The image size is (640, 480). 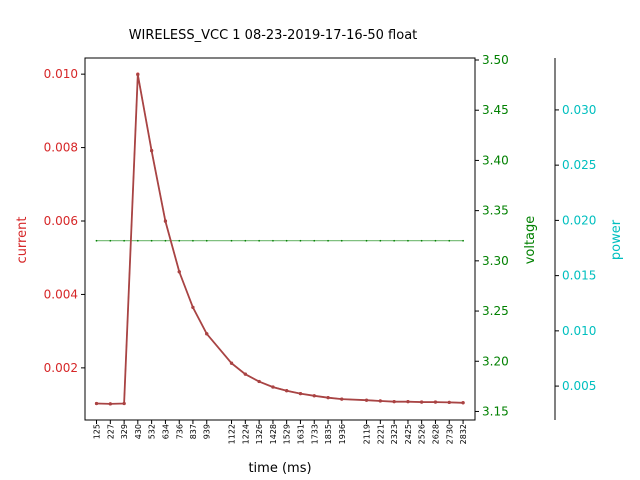 What do you see at coordinates (300, 434) in the screenshot?
I see `x-tick-label: 1631` at bounding box center [300, 434].